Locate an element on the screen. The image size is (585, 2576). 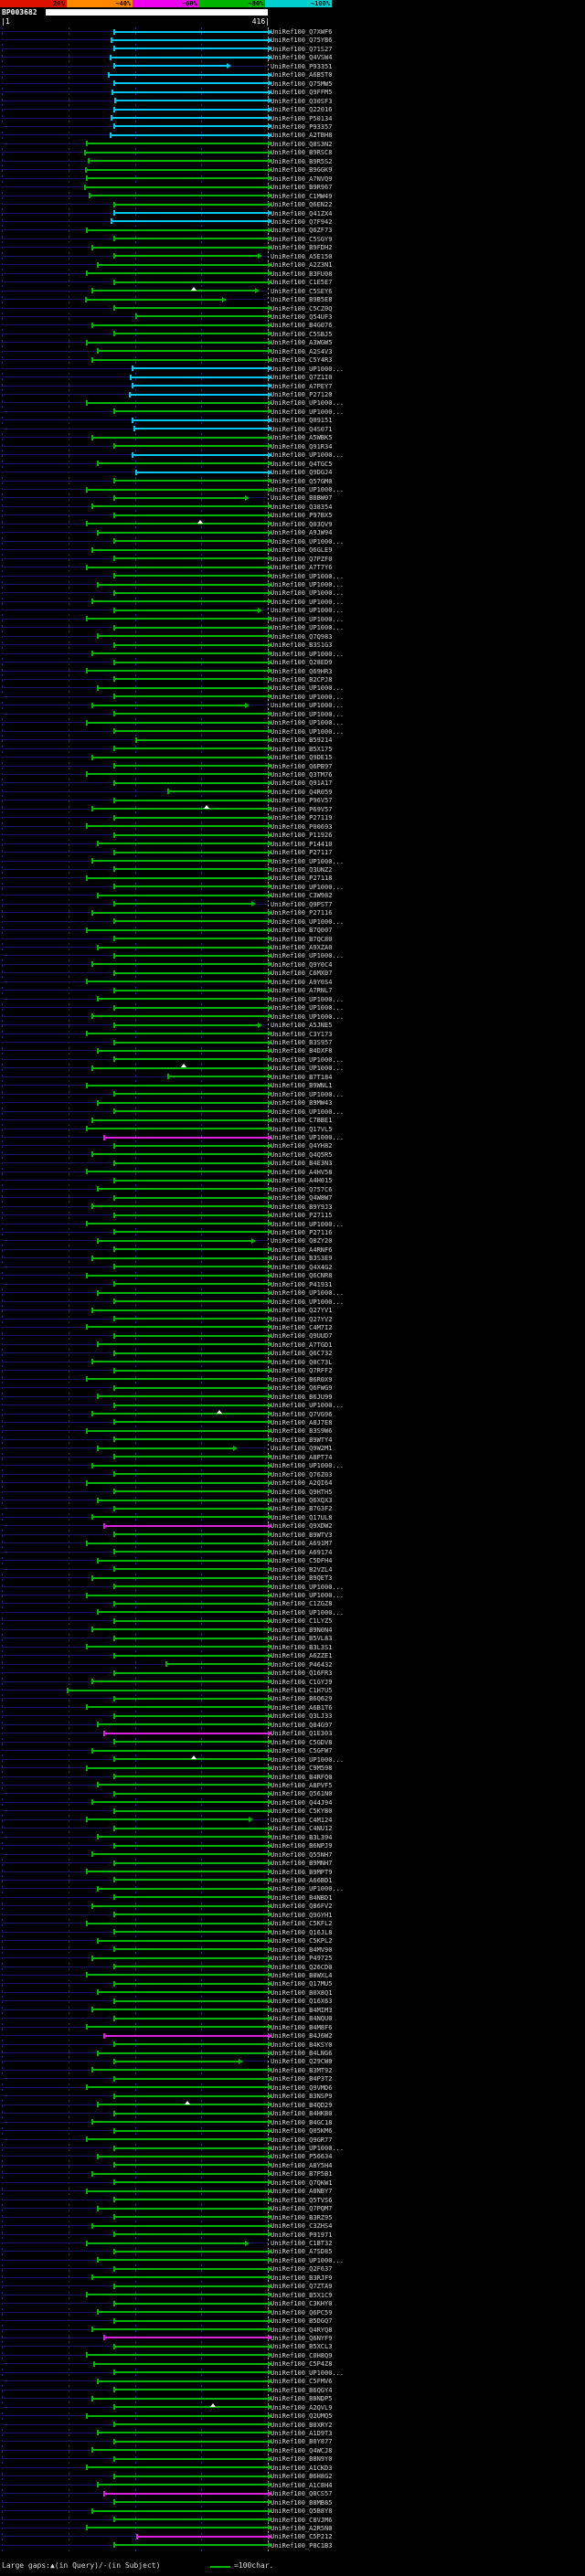
hit-id-label: UniRef100_Q3TM76 is located at coordinates (302, 774).